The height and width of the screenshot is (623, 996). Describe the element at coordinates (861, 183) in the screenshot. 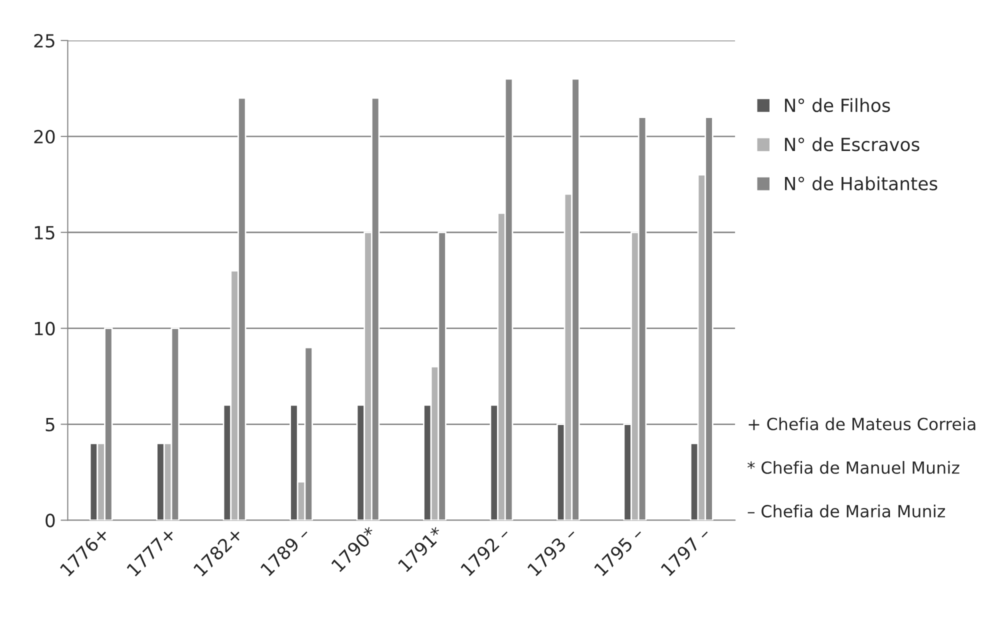

I see `legend-label: N° de Habitantes` at that location.